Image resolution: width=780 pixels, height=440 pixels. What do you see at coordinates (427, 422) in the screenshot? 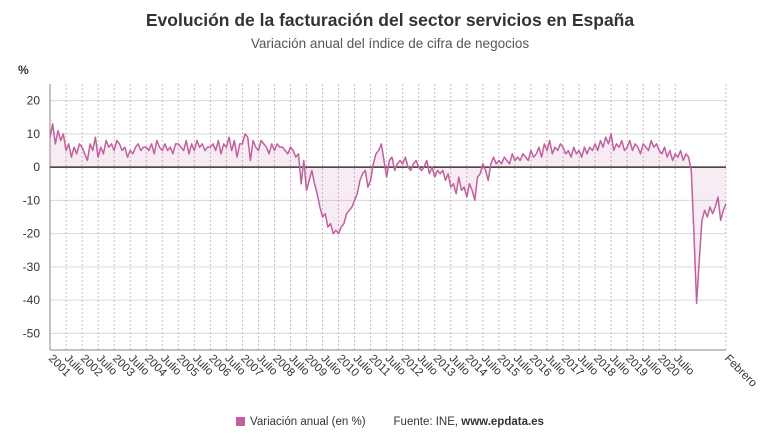
I see `legend-source-label: Fuente: INE,` at bounding box center [427, 422].